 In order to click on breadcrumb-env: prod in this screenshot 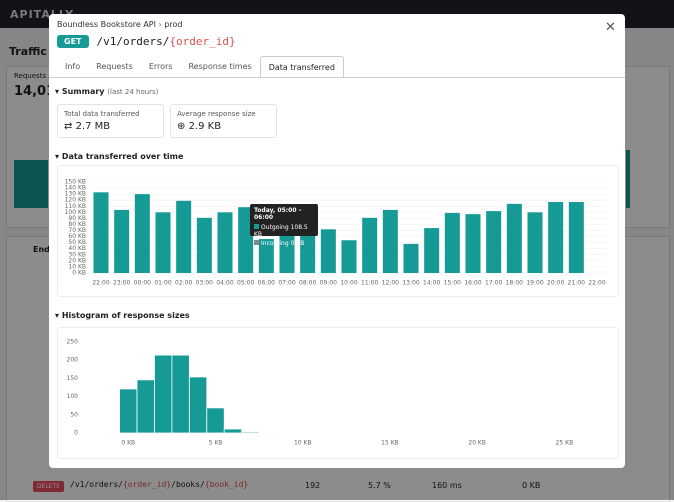, I will do `click(173, 24)`.